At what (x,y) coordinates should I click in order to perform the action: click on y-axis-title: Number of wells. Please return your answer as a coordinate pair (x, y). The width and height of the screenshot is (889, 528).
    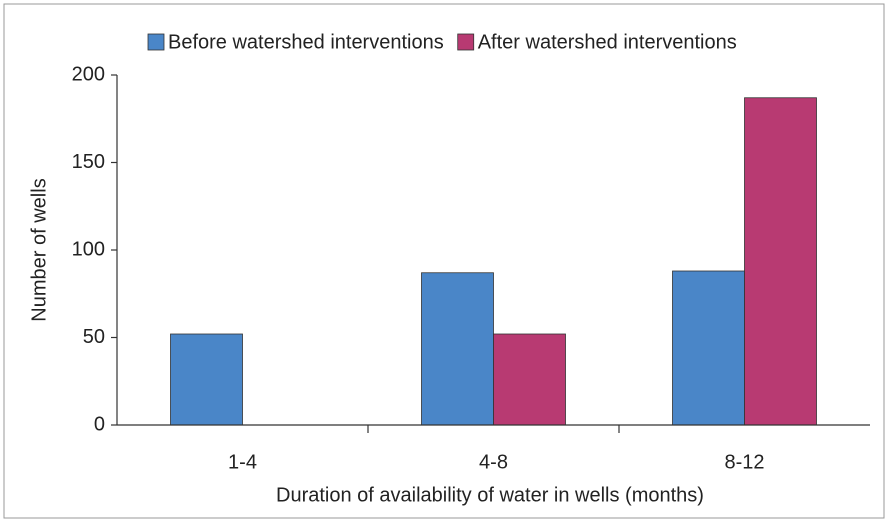
    Looking at the image, I should click on (39, 249).